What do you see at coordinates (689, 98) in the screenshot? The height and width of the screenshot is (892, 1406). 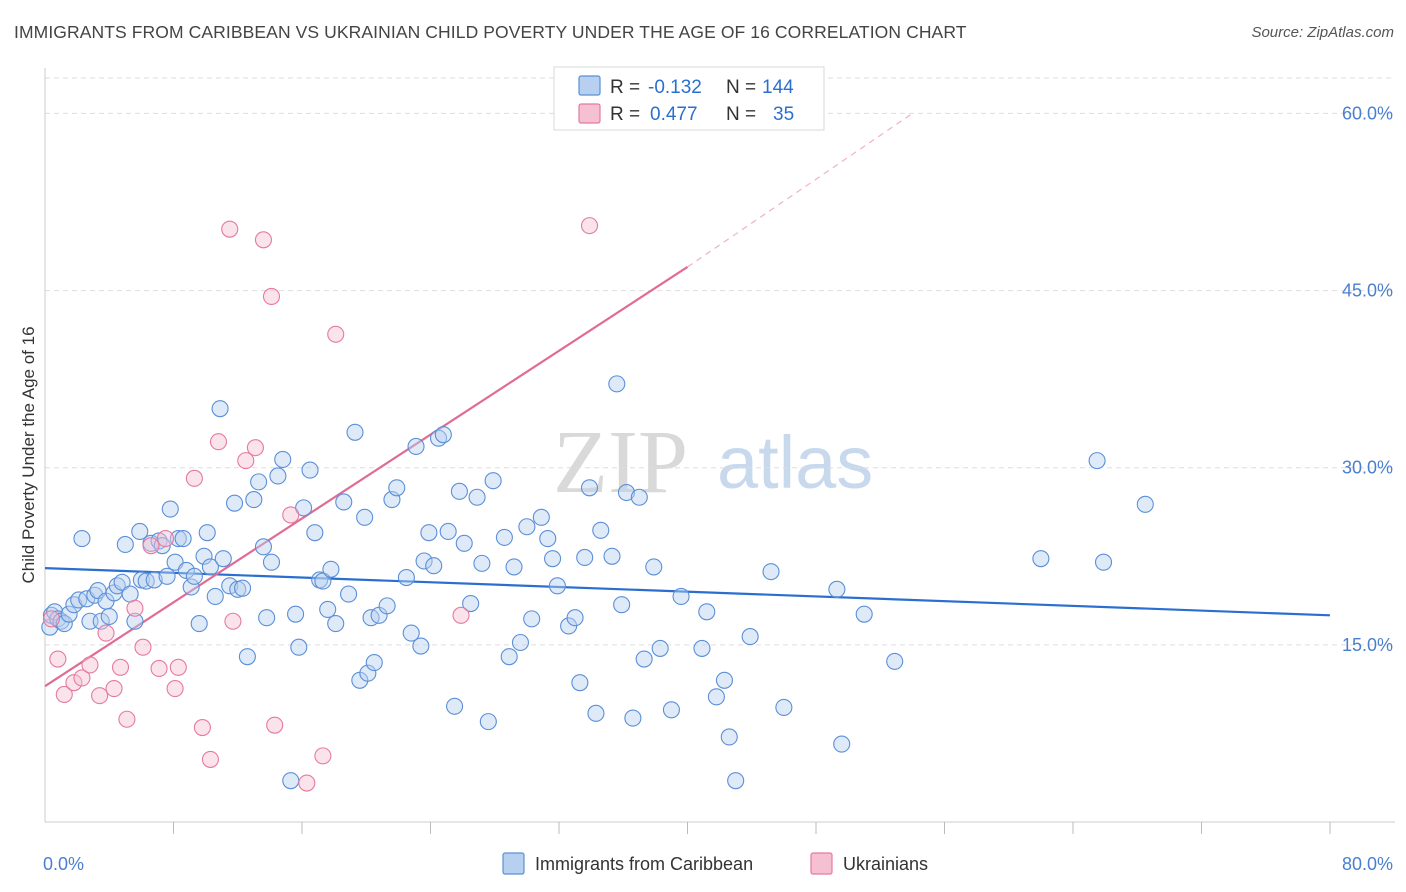 I see `correlation-legend: R = -0.132 N = 144 R = 0.477 N = 35` at bounding box center [689, 98].